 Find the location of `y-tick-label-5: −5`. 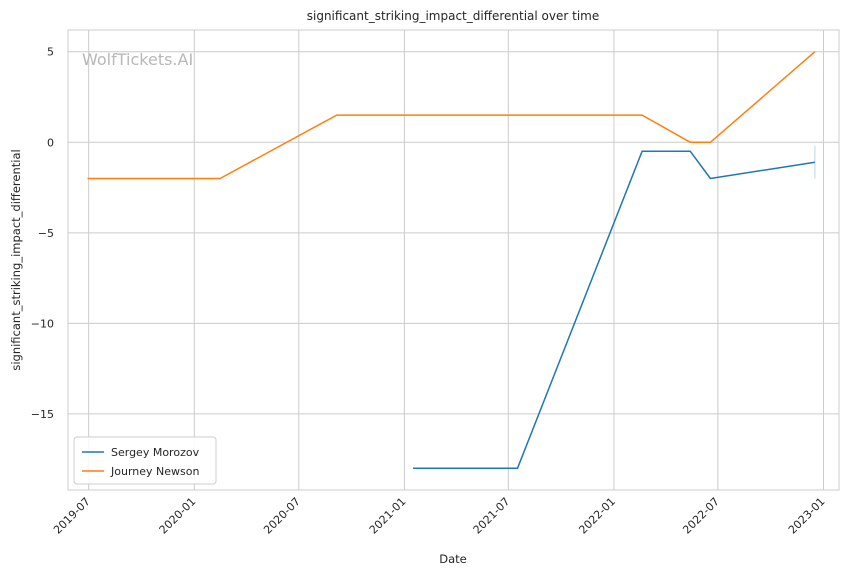

y-tick-label-5: −5 is located at coordinates (46, 233).